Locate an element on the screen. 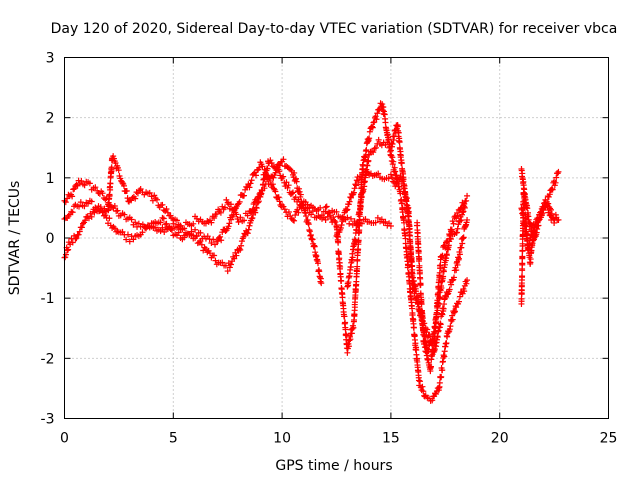  x-tick-label: 25 is located at coordinates (609, 439).